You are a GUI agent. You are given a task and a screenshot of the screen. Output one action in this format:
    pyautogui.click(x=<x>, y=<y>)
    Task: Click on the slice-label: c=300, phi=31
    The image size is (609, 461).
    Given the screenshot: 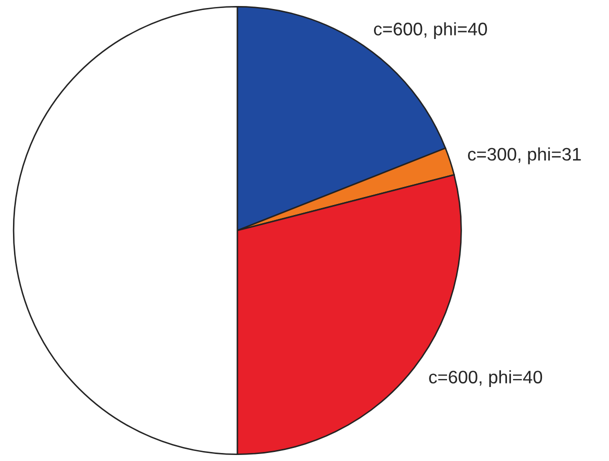 What is the action you would take?
    pyautogui.click(x=524, y=155)
    